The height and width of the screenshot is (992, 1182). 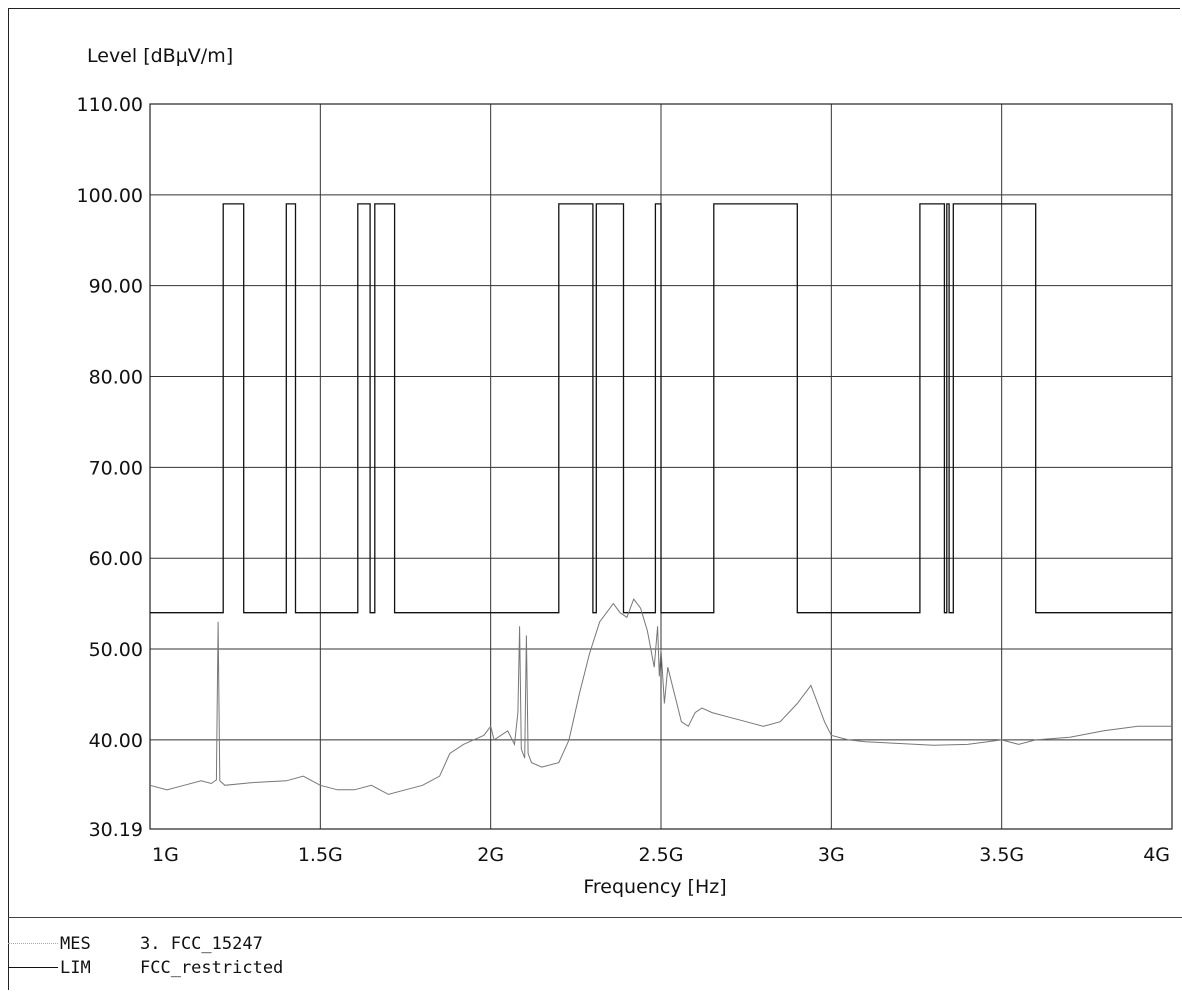 What do you see at coordinates (116, 559) in the screenshot?
I see `y-tick-label: 60.00` at bounding box center [116, 559].